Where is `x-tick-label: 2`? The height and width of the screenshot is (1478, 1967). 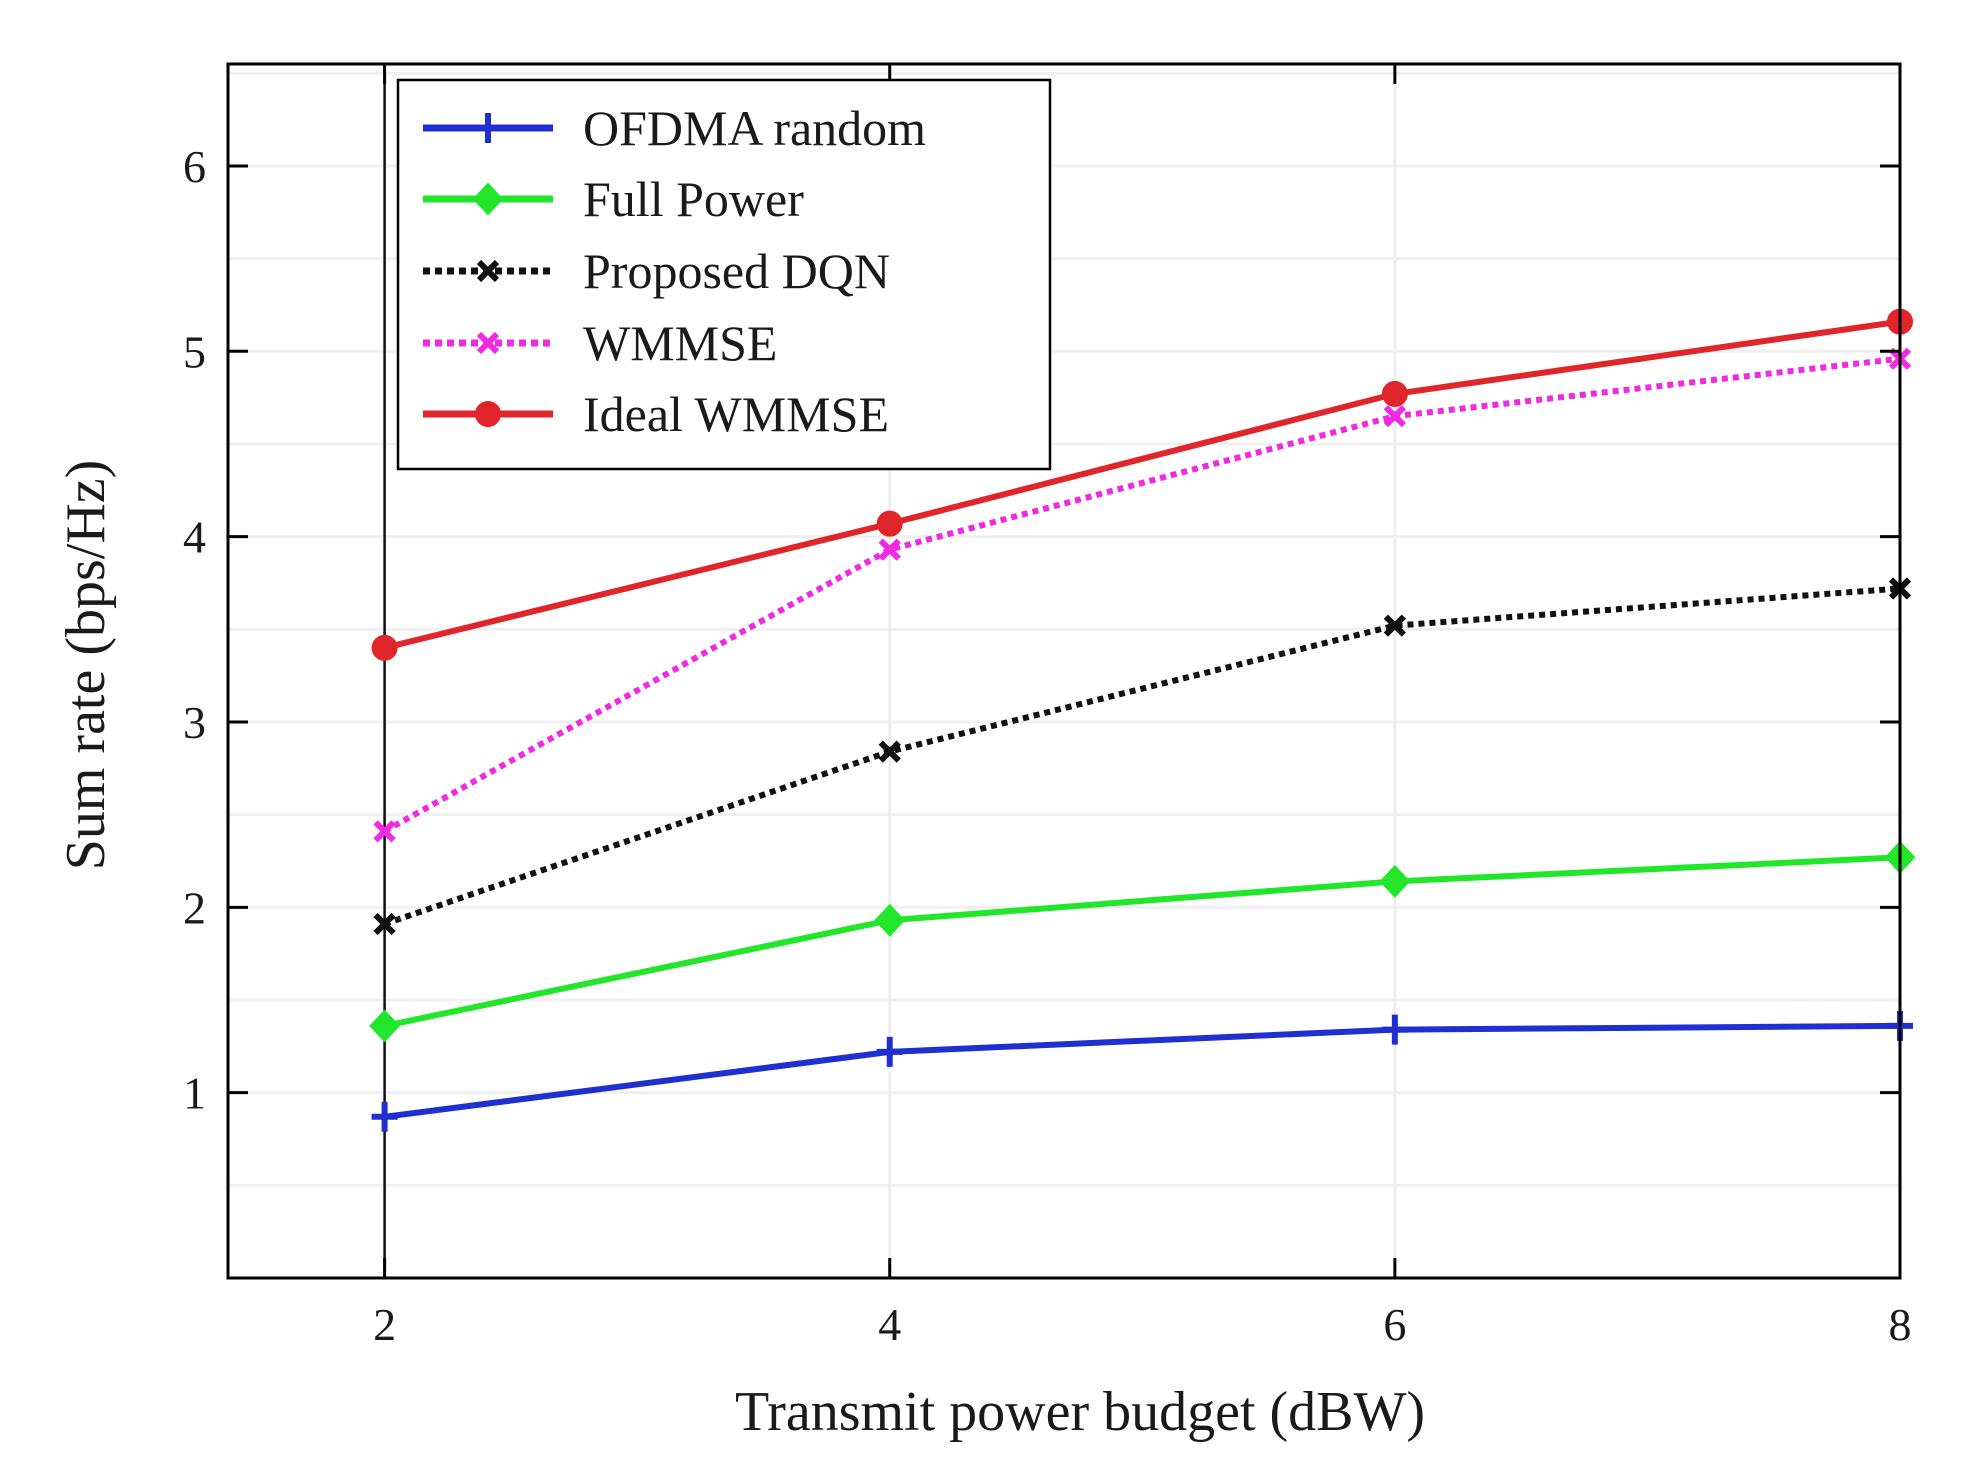 x-tick-label: 2 is located at coordinates (384, 1324).